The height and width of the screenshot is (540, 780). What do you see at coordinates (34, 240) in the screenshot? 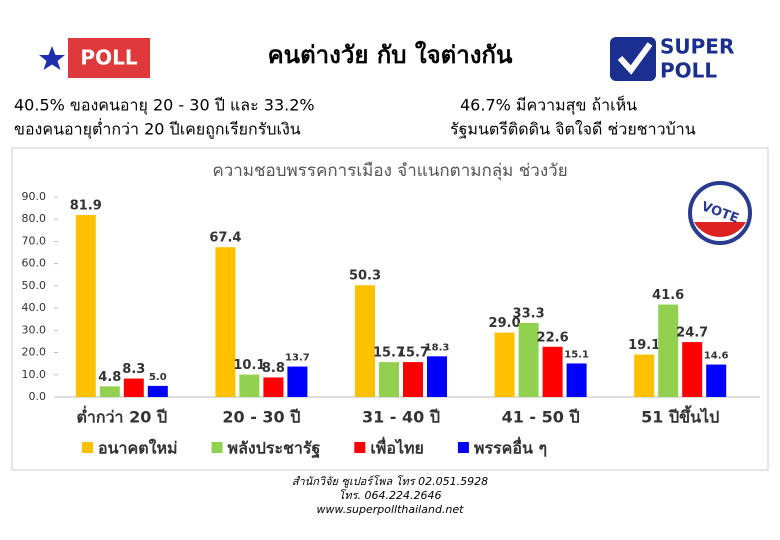
I see `y-tick-label: 70.0` at bounding box center [34, 240].